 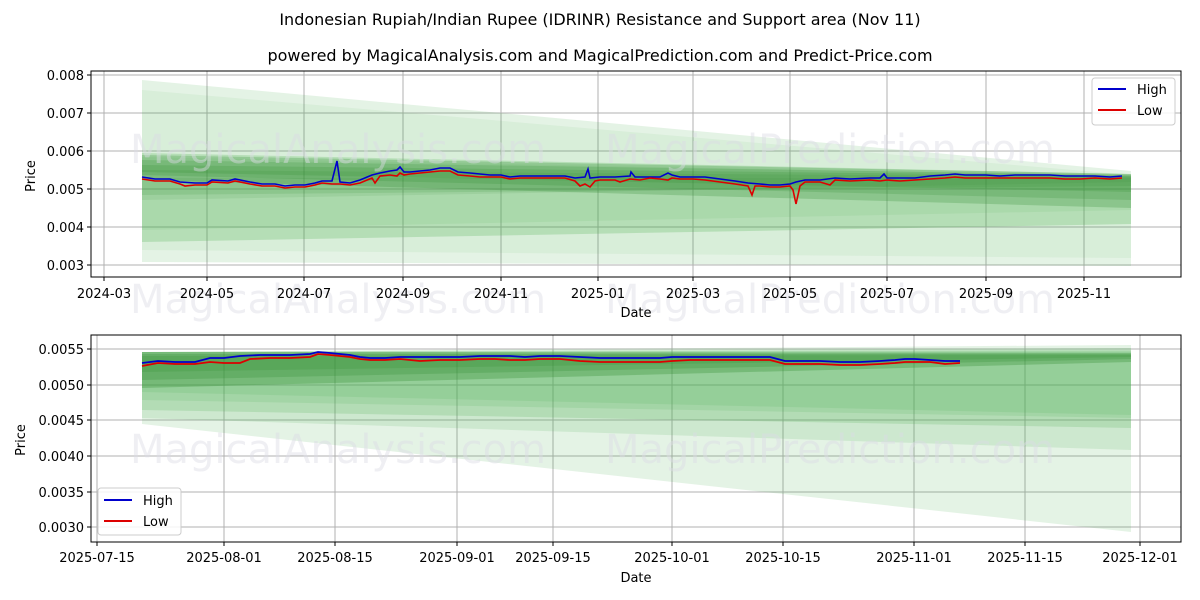 What do you see at coordinates (304, 294) in the screenshot?
I see `svg-text: 2024-07` at bounding box center [304, 294].